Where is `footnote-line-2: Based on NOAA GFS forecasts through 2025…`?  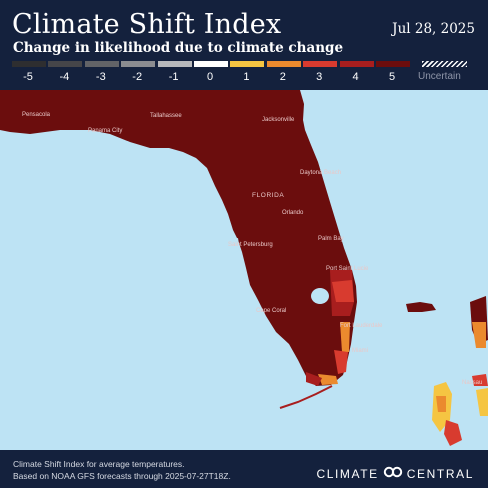
footnote-line-2: Based on NOAA GFS forecasts through 2025… is located at coordinates (122, 476).